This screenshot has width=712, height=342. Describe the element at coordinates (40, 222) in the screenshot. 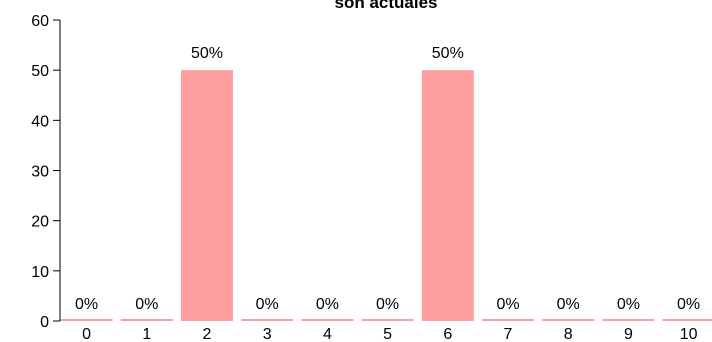

I see `y-tick-label: 20` at that location.